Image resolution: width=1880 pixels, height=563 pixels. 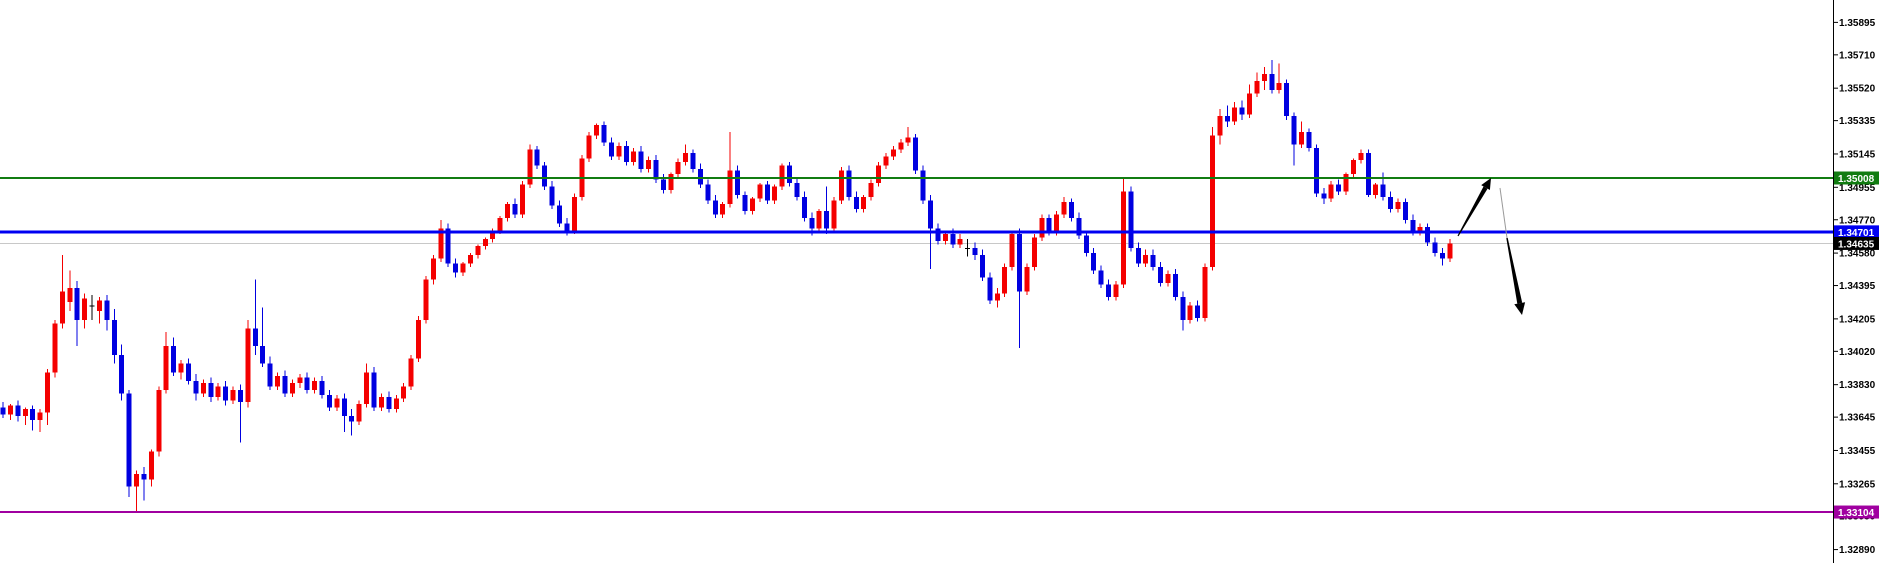 I want to click on price-label-text: 1.34701, so click(x=1856, y=233).